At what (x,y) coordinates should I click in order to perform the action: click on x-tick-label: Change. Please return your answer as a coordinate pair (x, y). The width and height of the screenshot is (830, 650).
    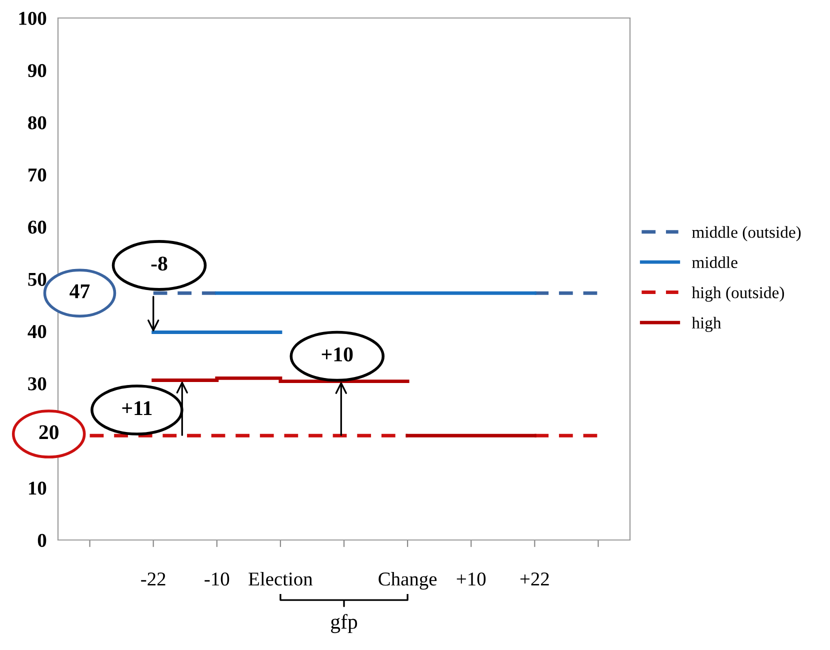
    Looking at the image, I should click on (407, 581).